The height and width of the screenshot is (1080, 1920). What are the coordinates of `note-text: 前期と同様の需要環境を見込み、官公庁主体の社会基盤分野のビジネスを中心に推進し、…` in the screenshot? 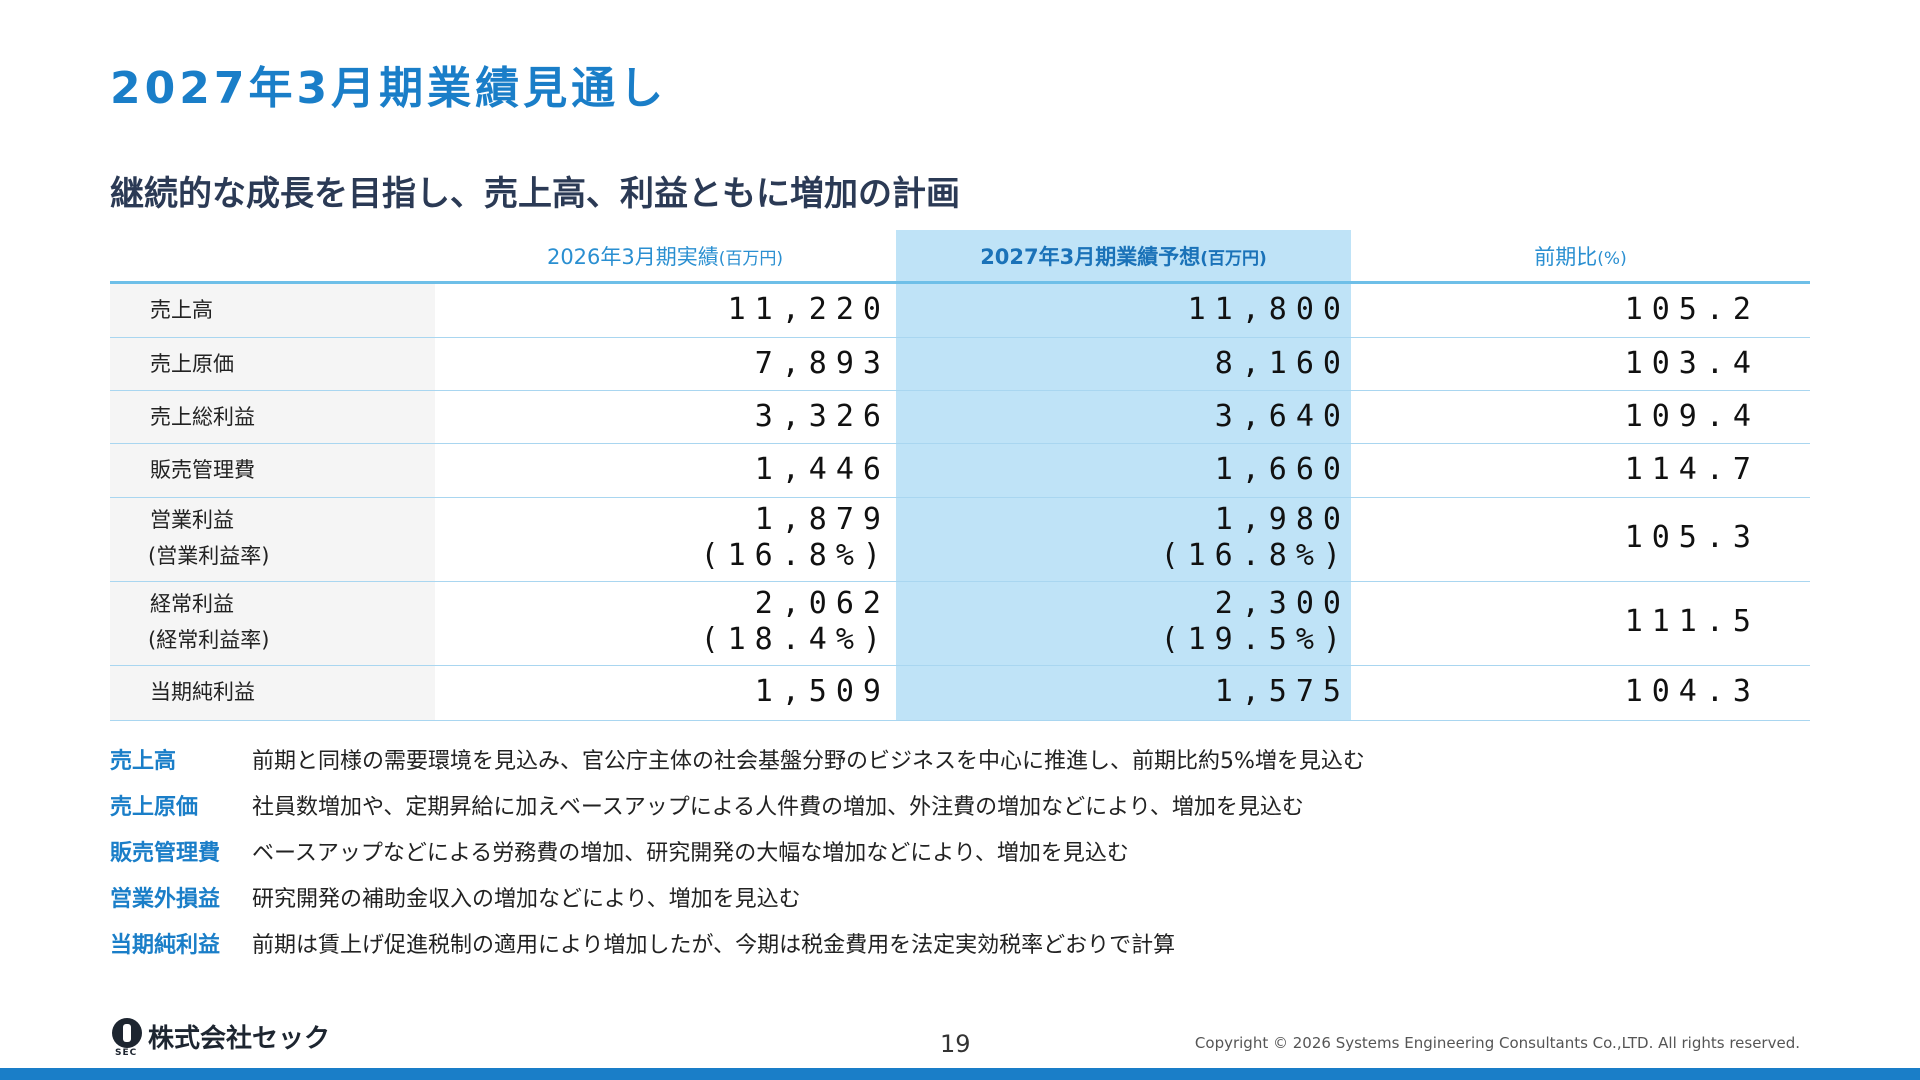 It's located at (808, 761).